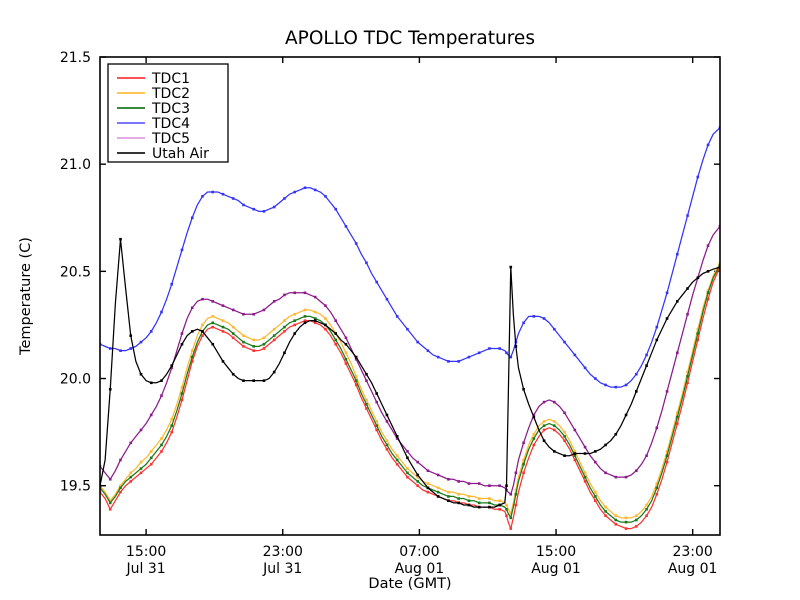 The height and width of the screenshot is (600, 800). I want to click on legend-label-utah-air: Utah Air, so click(180, 154).